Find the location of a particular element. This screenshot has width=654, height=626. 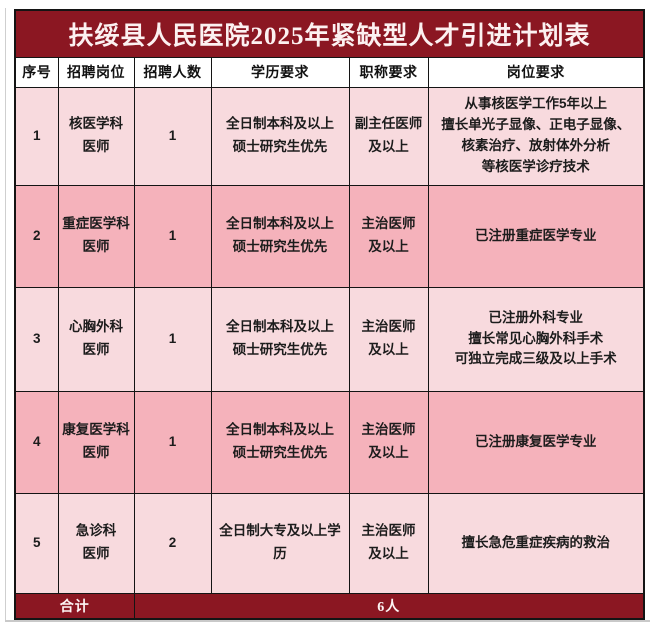

cell-serial-number: 3 is located at coordinates (36, 339).